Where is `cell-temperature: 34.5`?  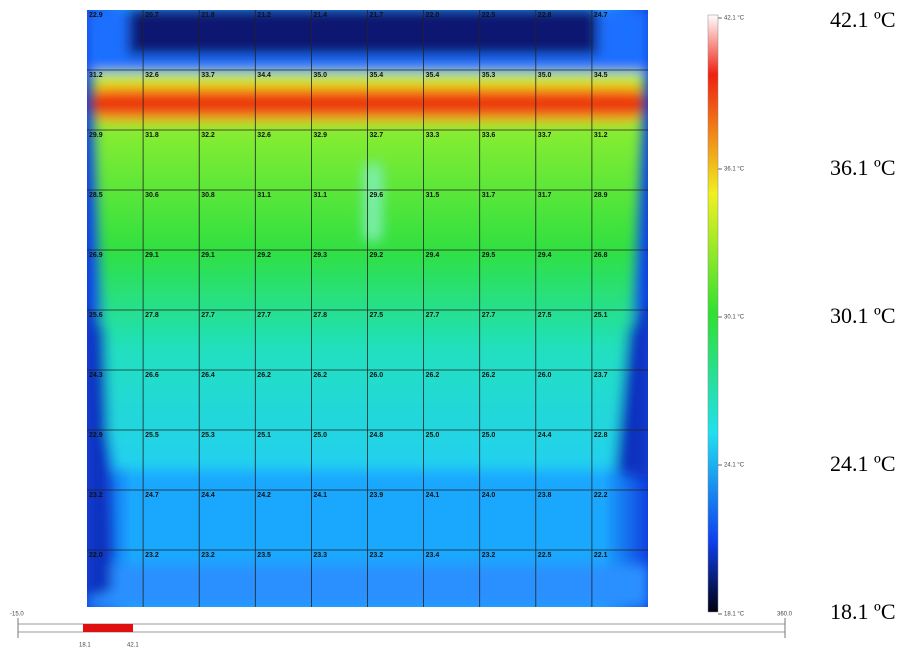
cell-temperature: 34.5 is located at coordinates (601, 75).